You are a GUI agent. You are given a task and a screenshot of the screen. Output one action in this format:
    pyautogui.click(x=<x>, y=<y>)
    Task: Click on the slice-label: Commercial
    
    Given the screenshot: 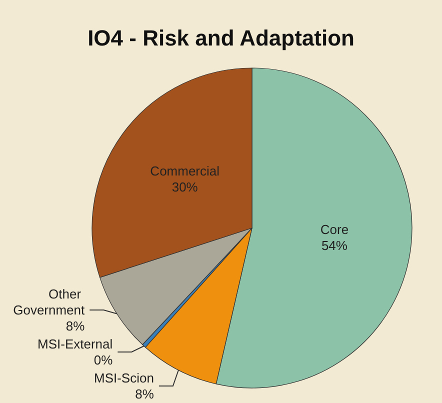 What is the action you would take?
    pyautogui.click(x=185, y=171)
    